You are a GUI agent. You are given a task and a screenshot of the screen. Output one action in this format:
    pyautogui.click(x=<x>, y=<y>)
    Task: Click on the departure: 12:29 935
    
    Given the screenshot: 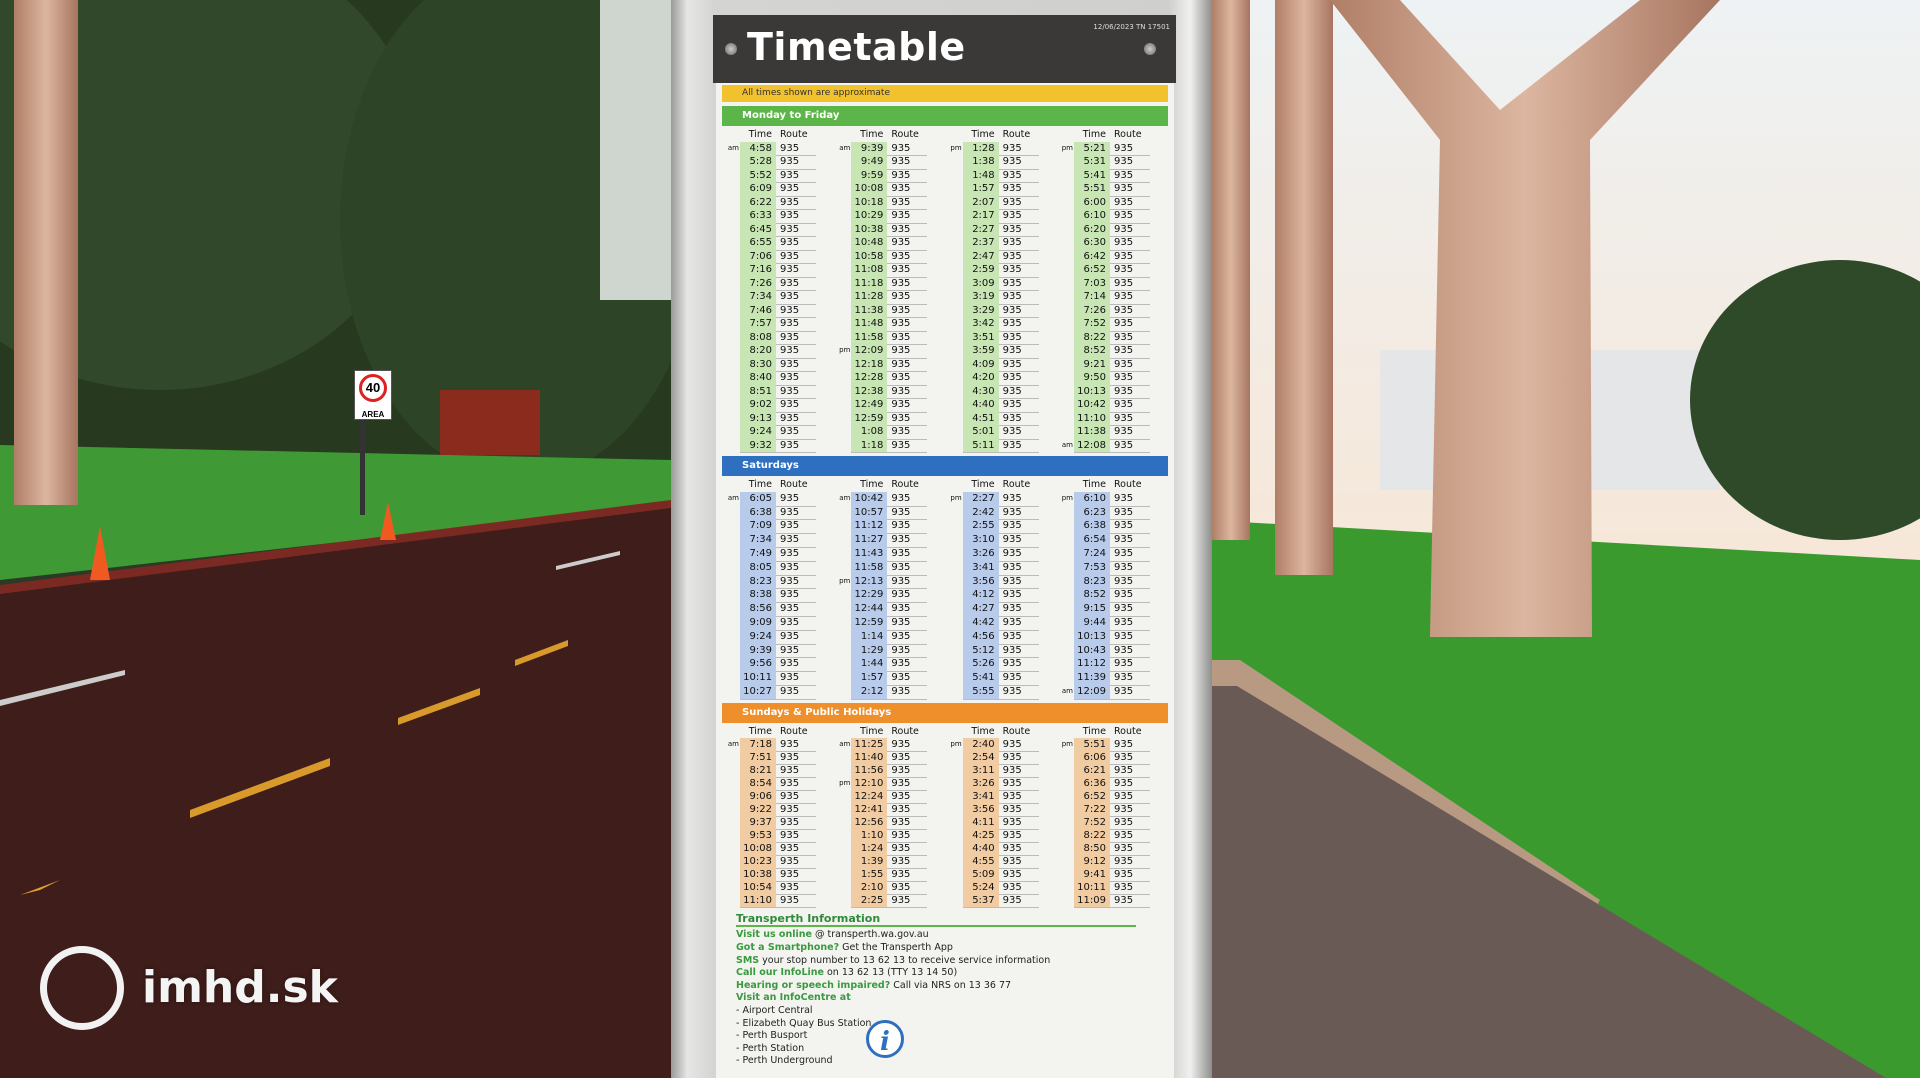 What is the action you would take?
    pyautogui.click(x=889, y=596)
    